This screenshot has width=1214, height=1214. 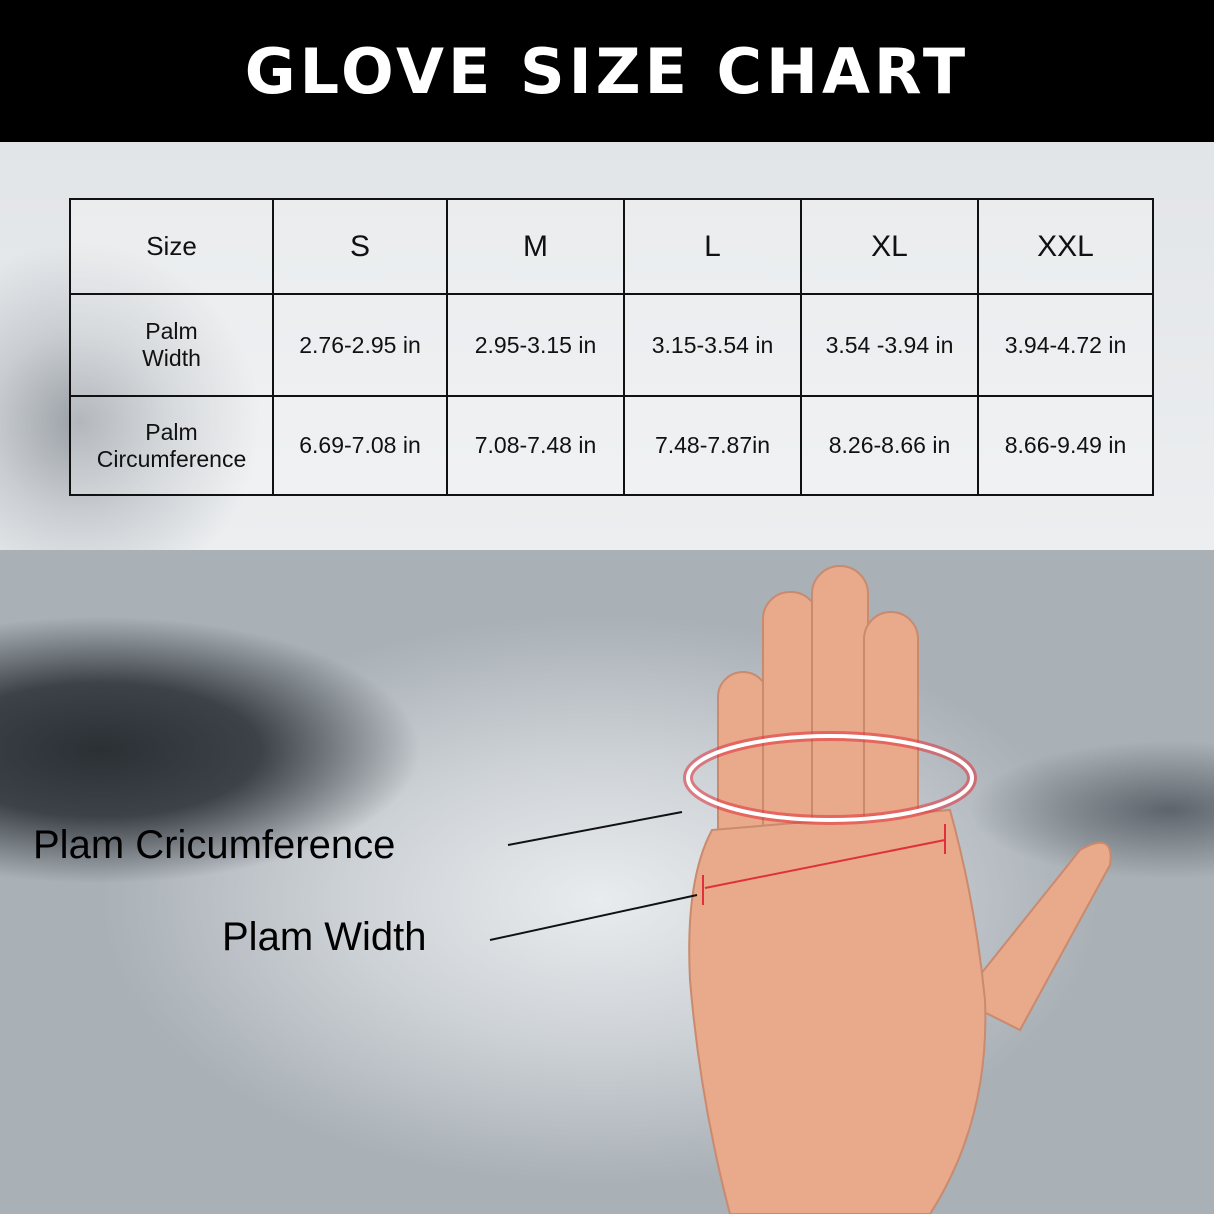 What do you see at coordinates (1065, 445) in the screenshot?
I see `table-cell: 8.66-9.49 in` at bounding box center [1065, 445].